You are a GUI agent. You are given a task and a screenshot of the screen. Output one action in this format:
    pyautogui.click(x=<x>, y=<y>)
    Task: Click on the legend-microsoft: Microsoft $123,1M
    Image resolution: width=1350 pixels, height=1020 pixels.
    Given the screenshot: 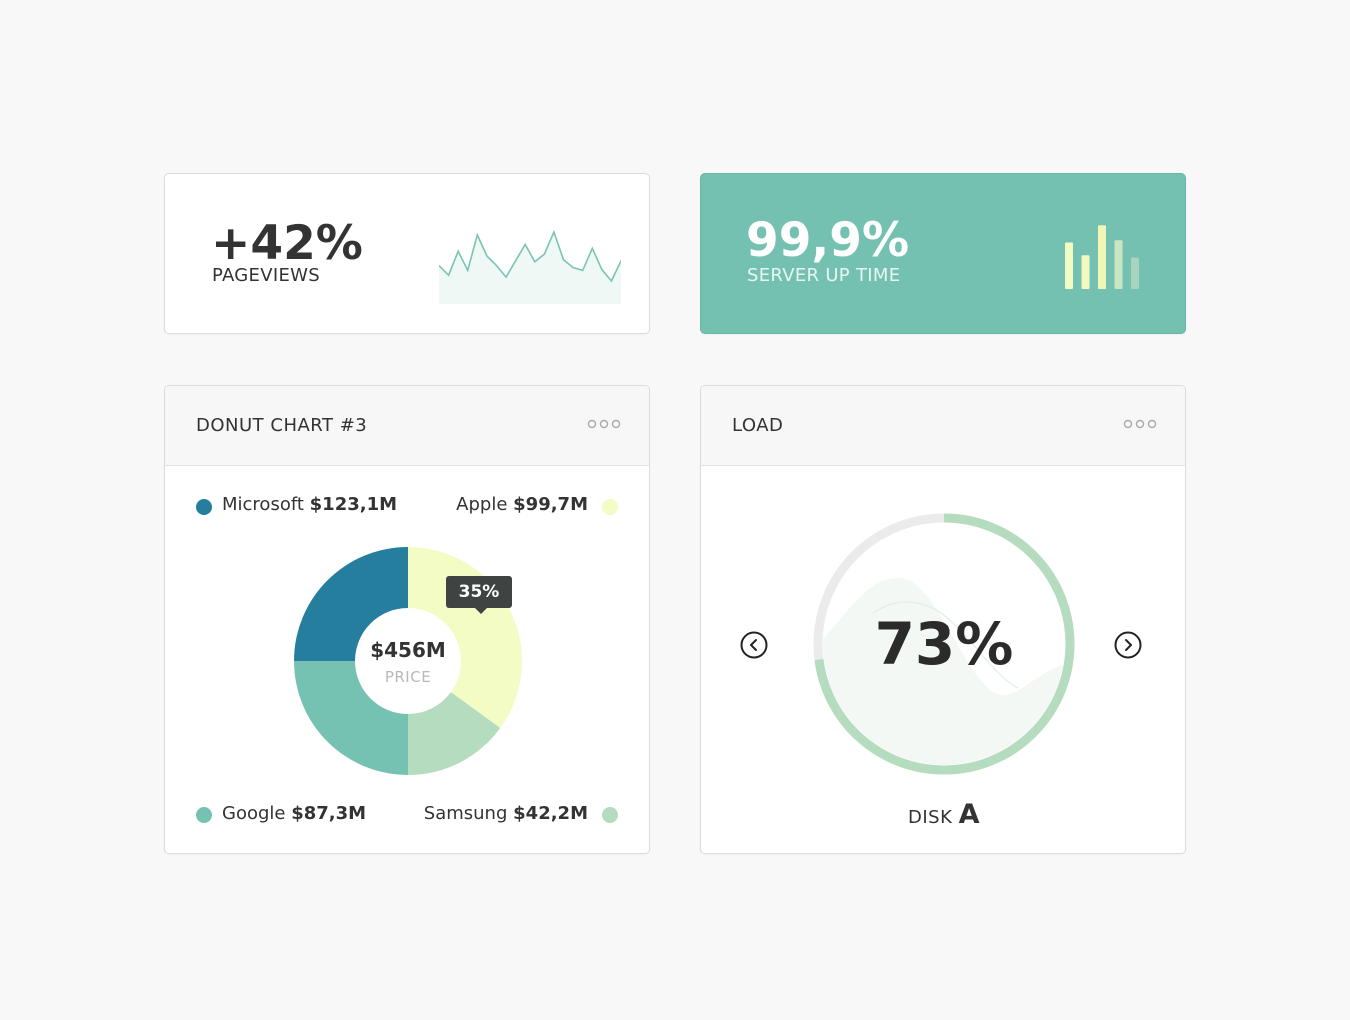 What is the action you would take?
    pyautogui.click(x=309, y=504)
    